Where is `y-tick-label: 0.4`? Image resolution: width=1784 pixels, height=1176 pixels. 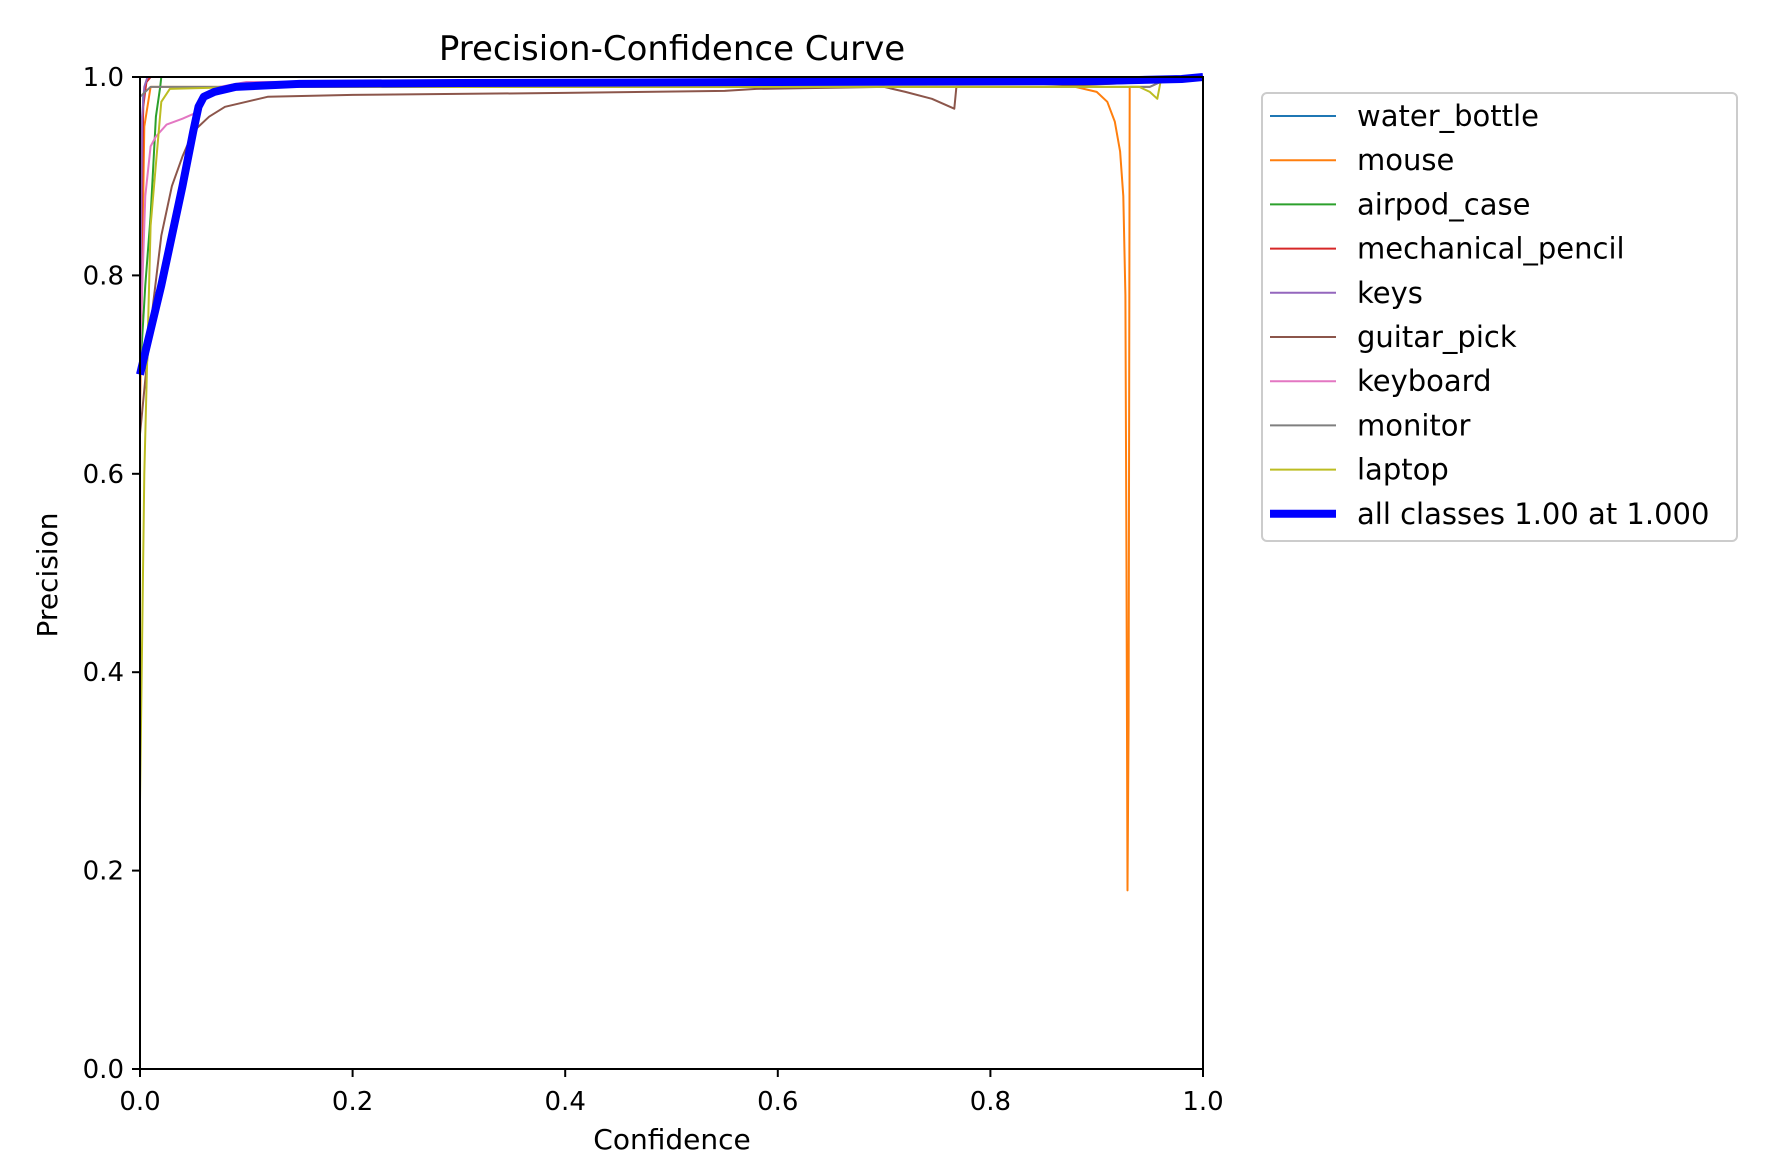
y-tick-label: 0.4 is located at coordinates (103, 673).